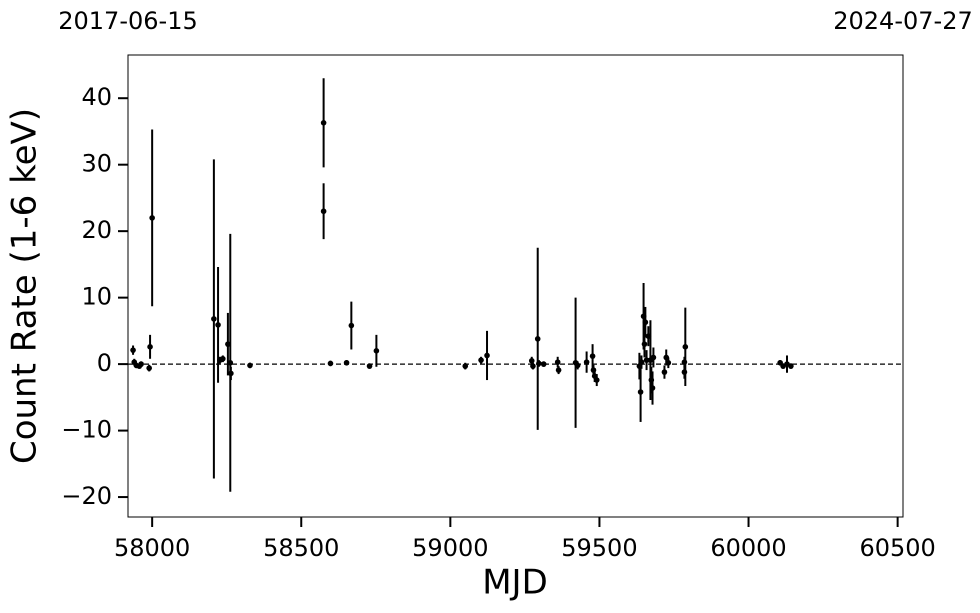 The image size is (980, 613). Describe the element at coordinates (86, 430) in the screenshot. I see `y-tick-label: −10` at that location.